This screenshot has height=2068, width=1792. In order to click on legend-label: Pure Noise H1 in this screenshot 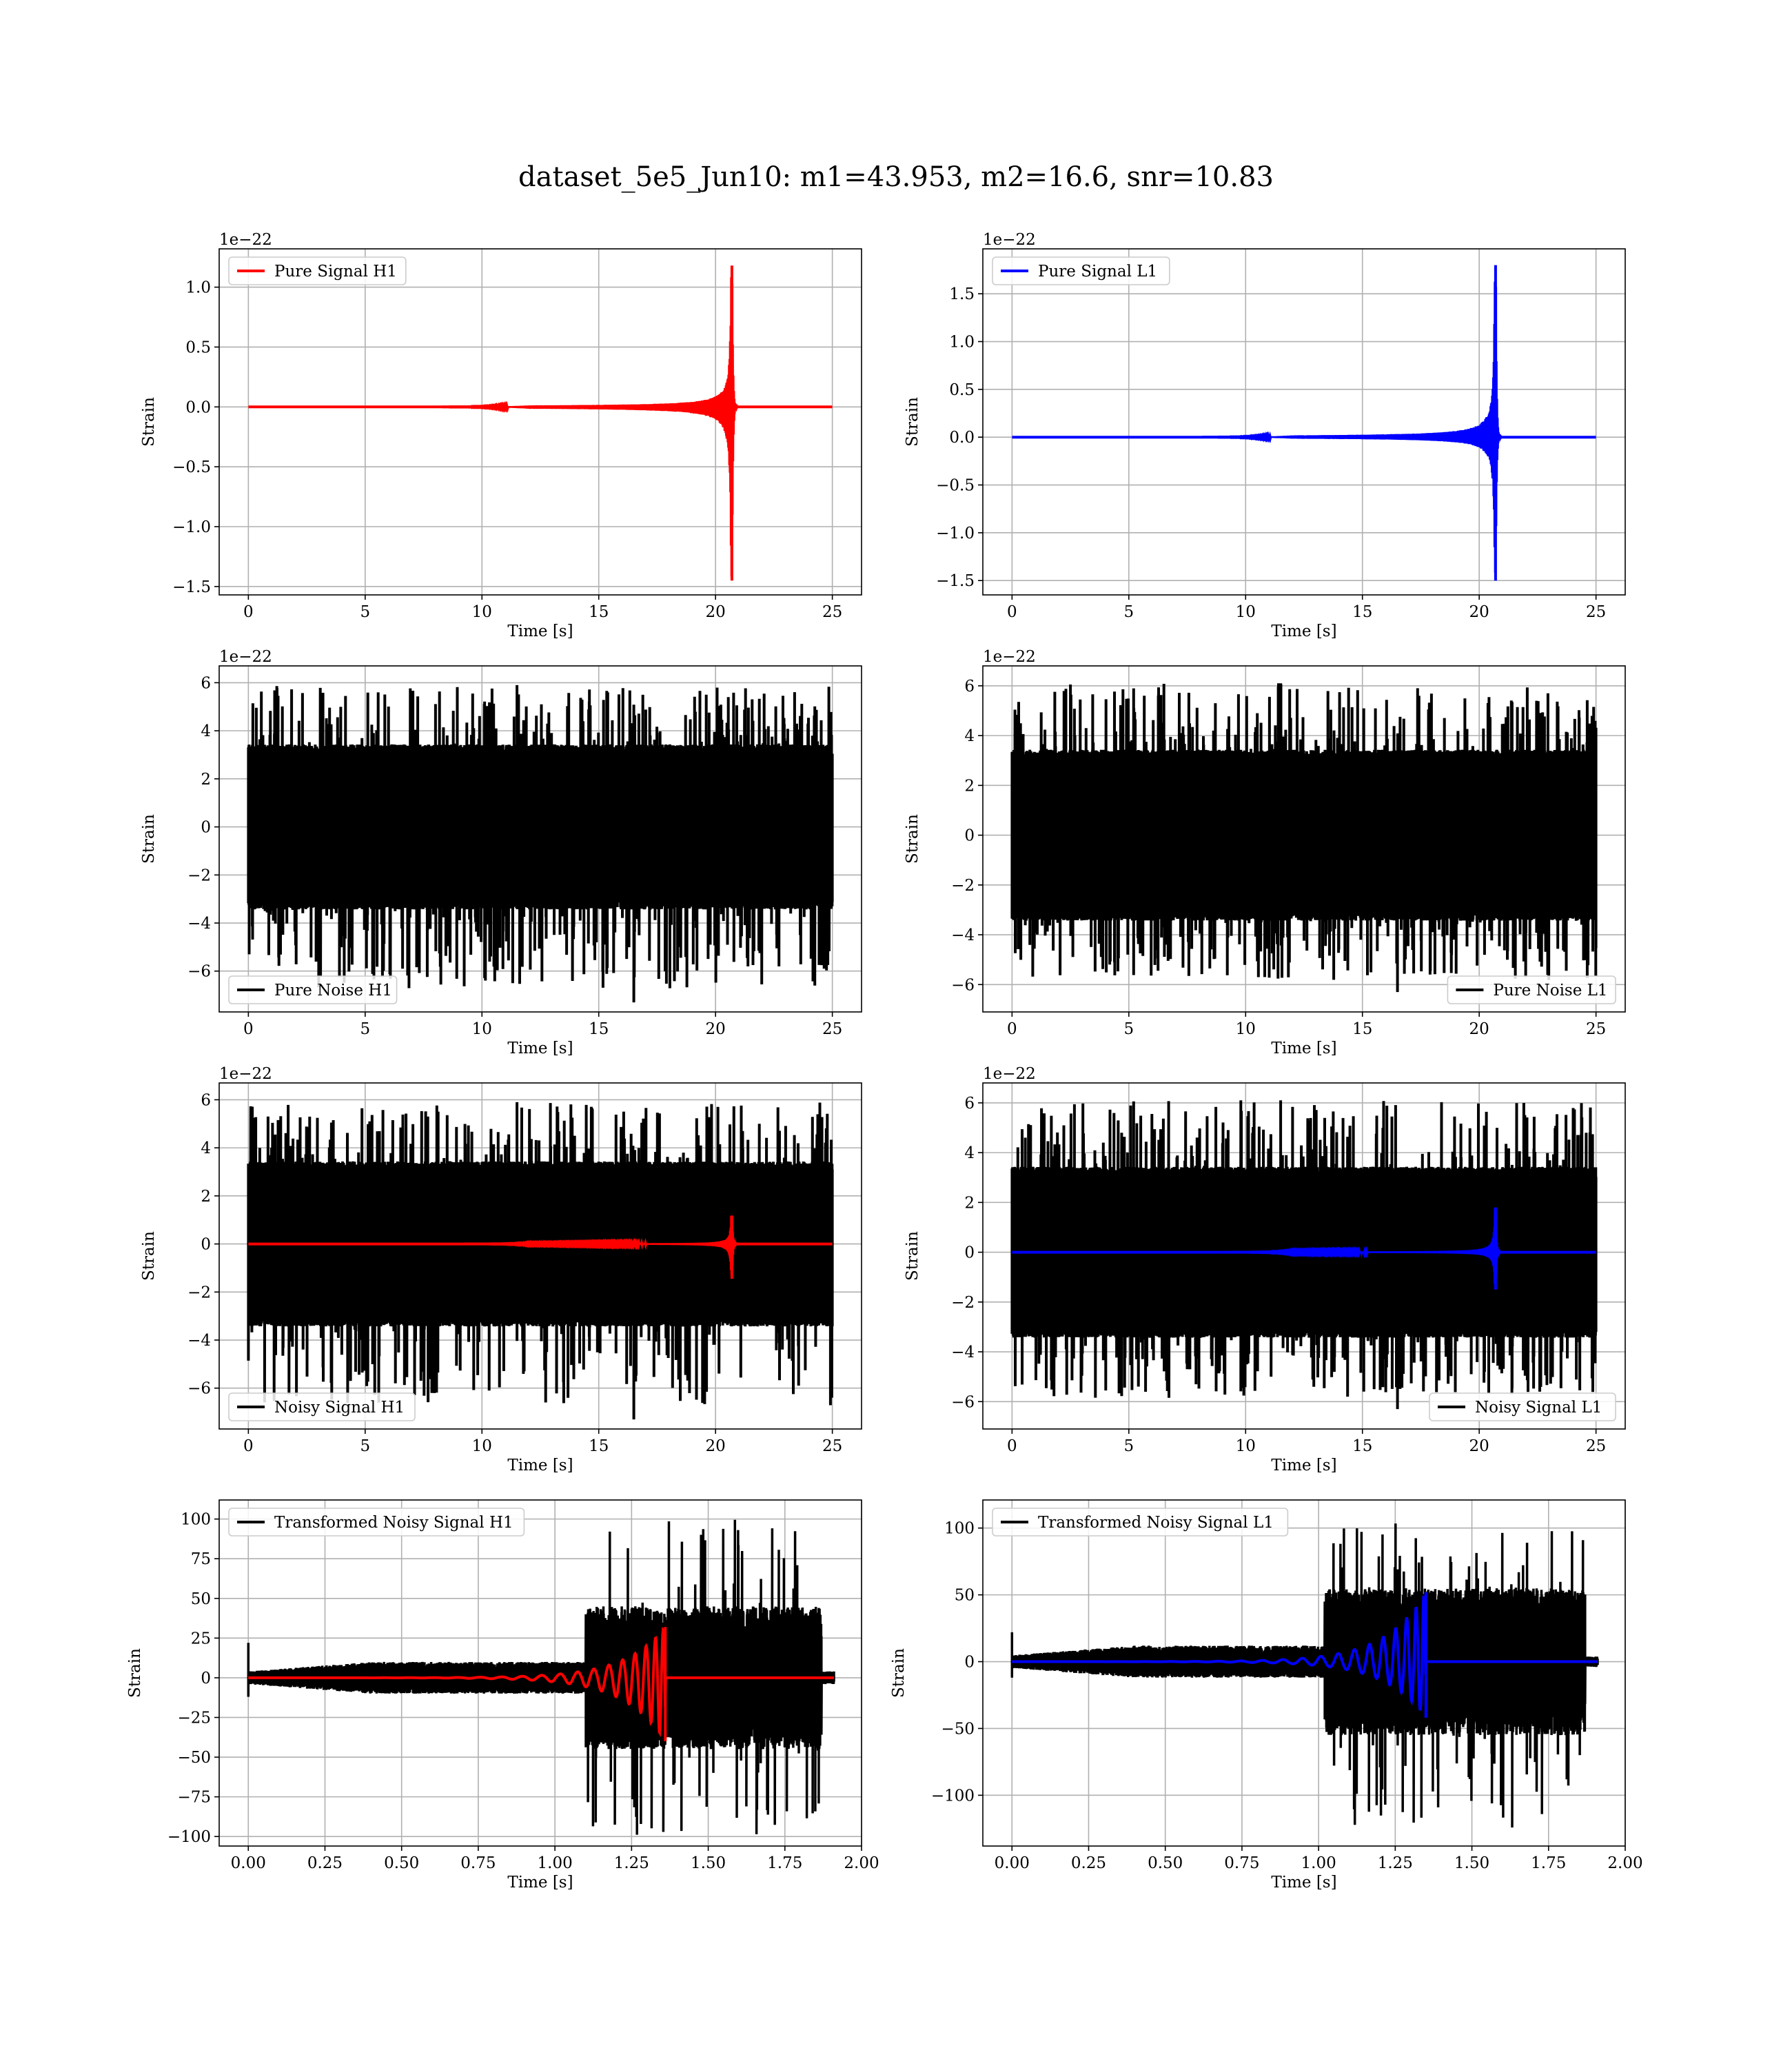, I will do `click(333, 991)`.